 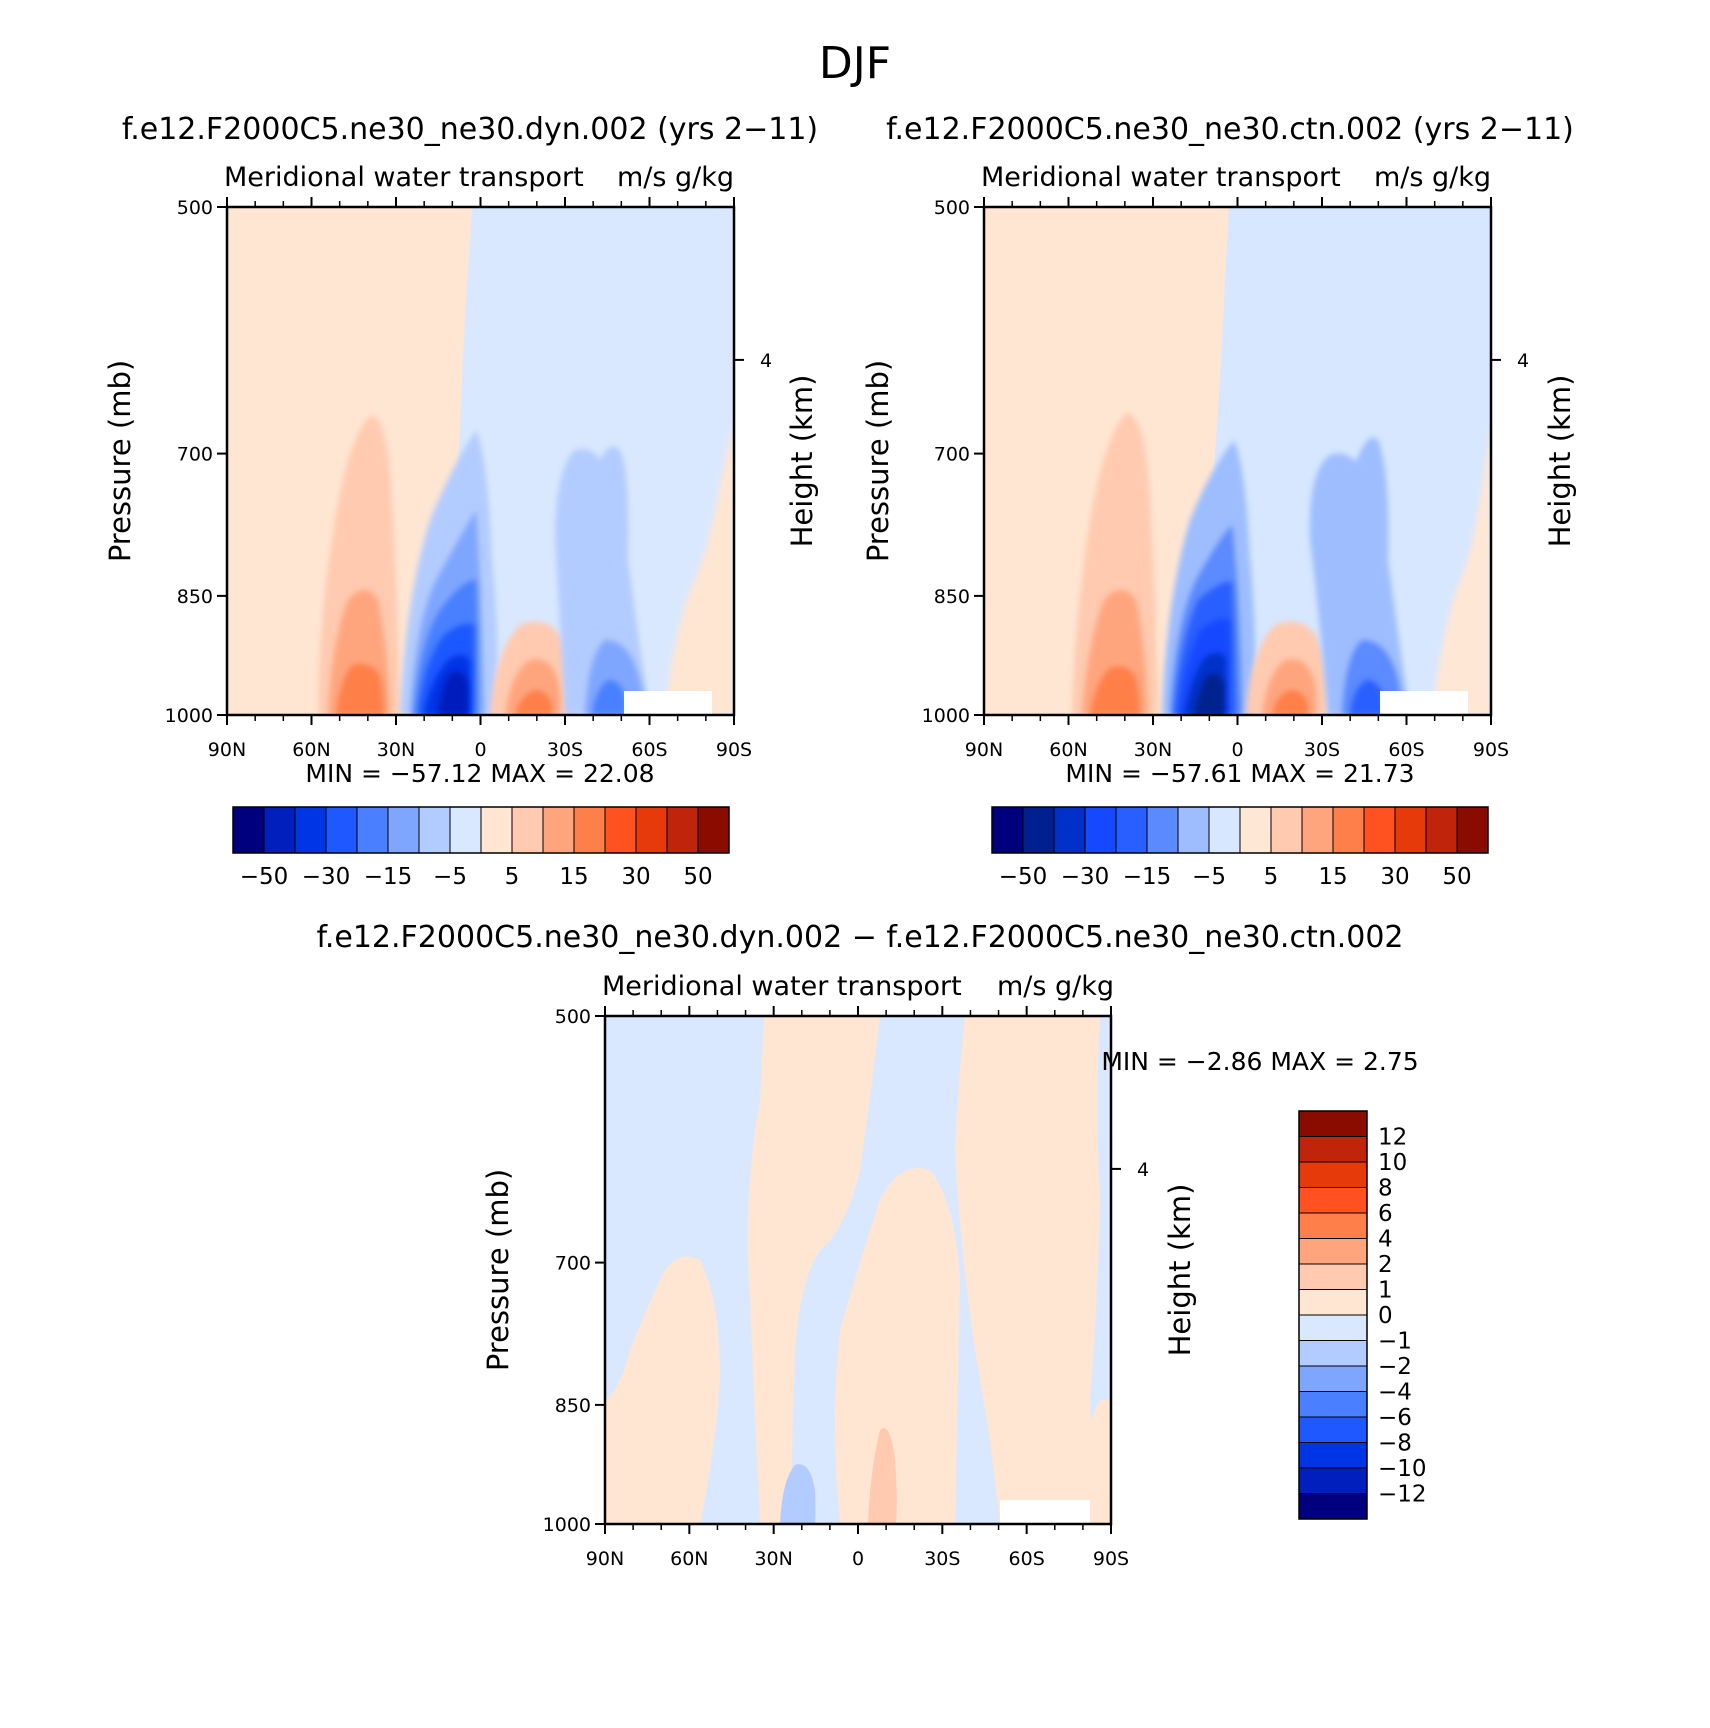 I want to click on panel-3-colorbar-label: −12, so click(x=1402, y=1495).